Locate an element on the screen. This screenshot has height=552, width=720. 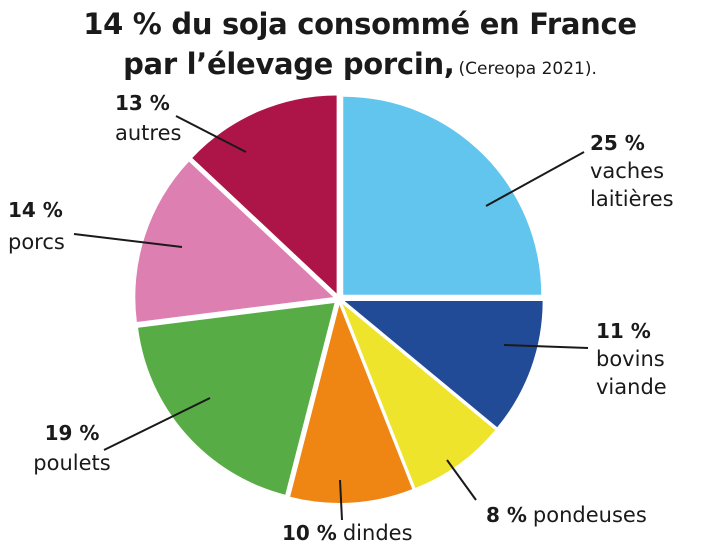
title-line-2: par l’élevage porcin, is located at coordinates (289, 64).